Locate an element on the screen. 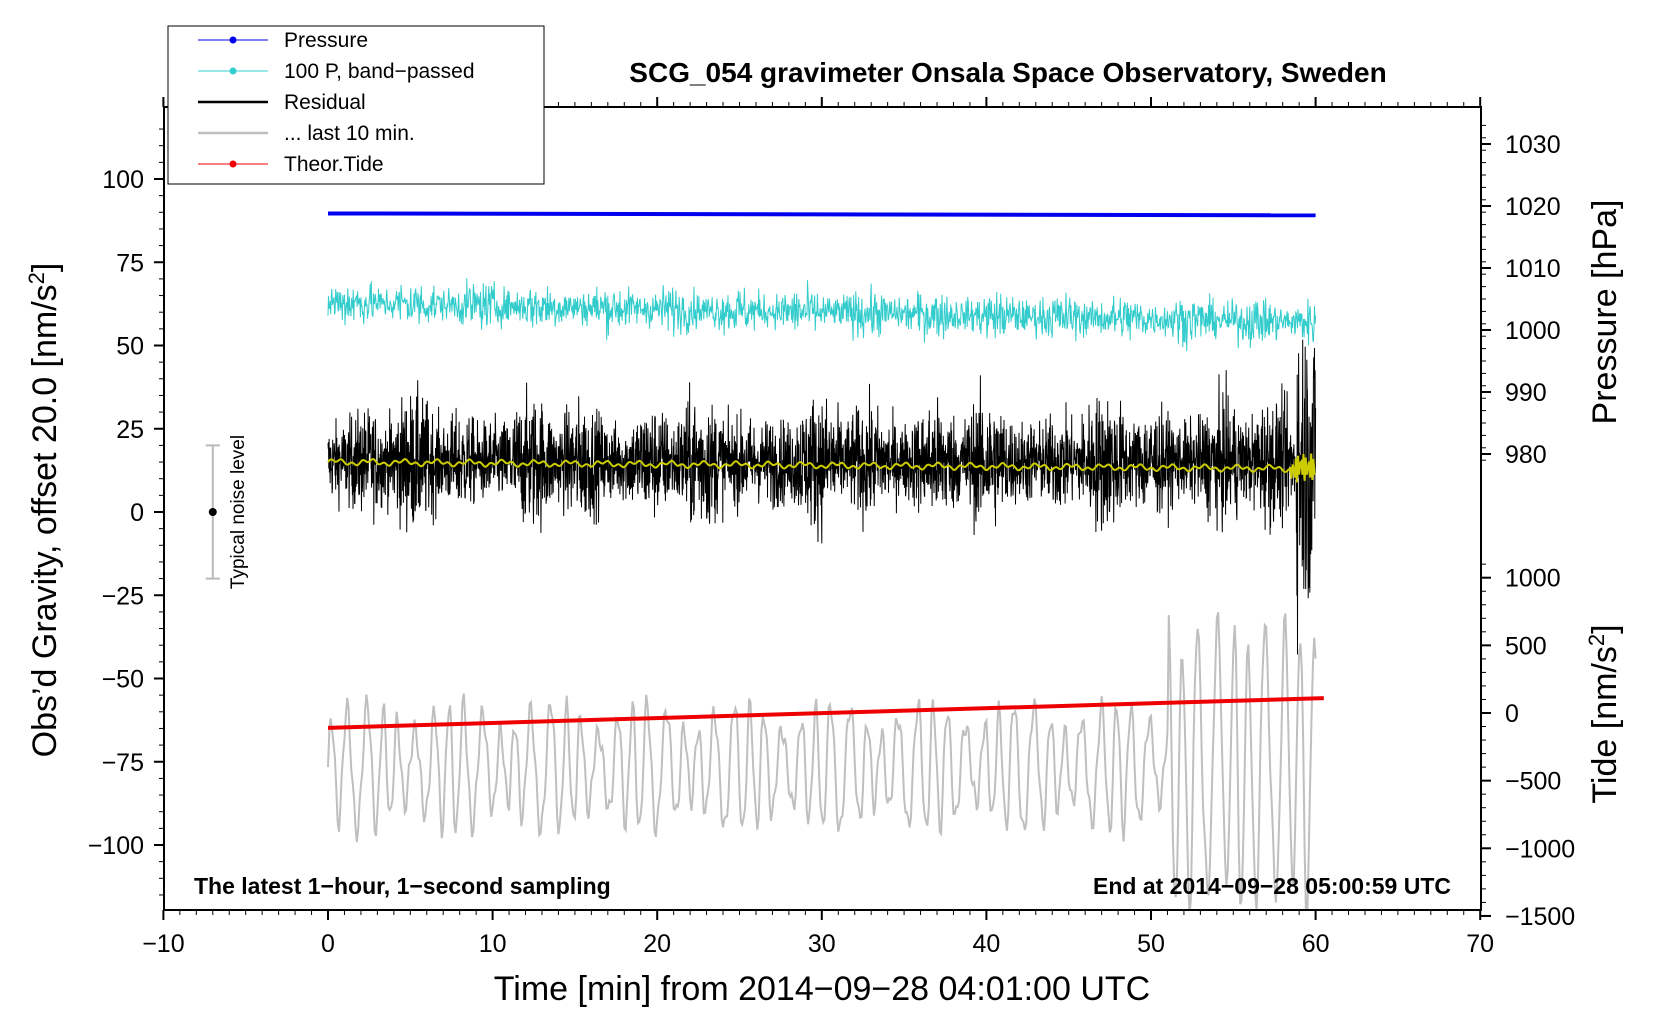  legend-item: ... last 10 min. is located at coordinates (306, 133).